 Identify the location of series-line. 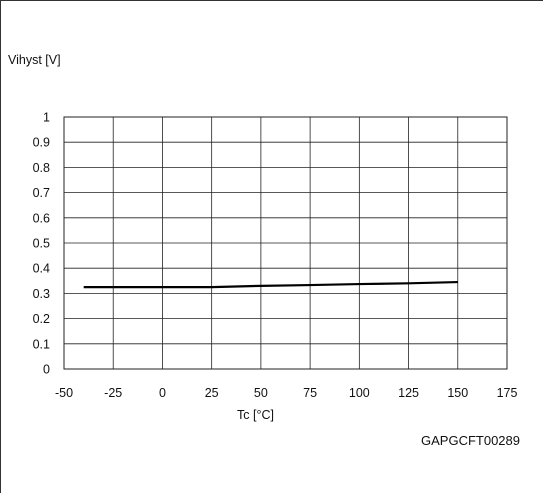
(270, 284).